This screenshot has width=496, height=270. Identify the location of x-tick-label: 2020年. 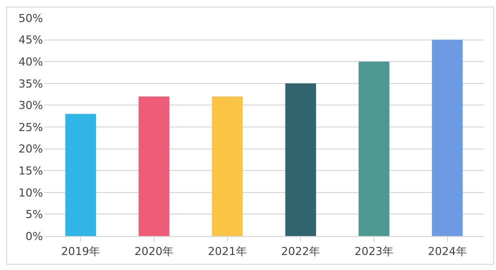
(154, 251).